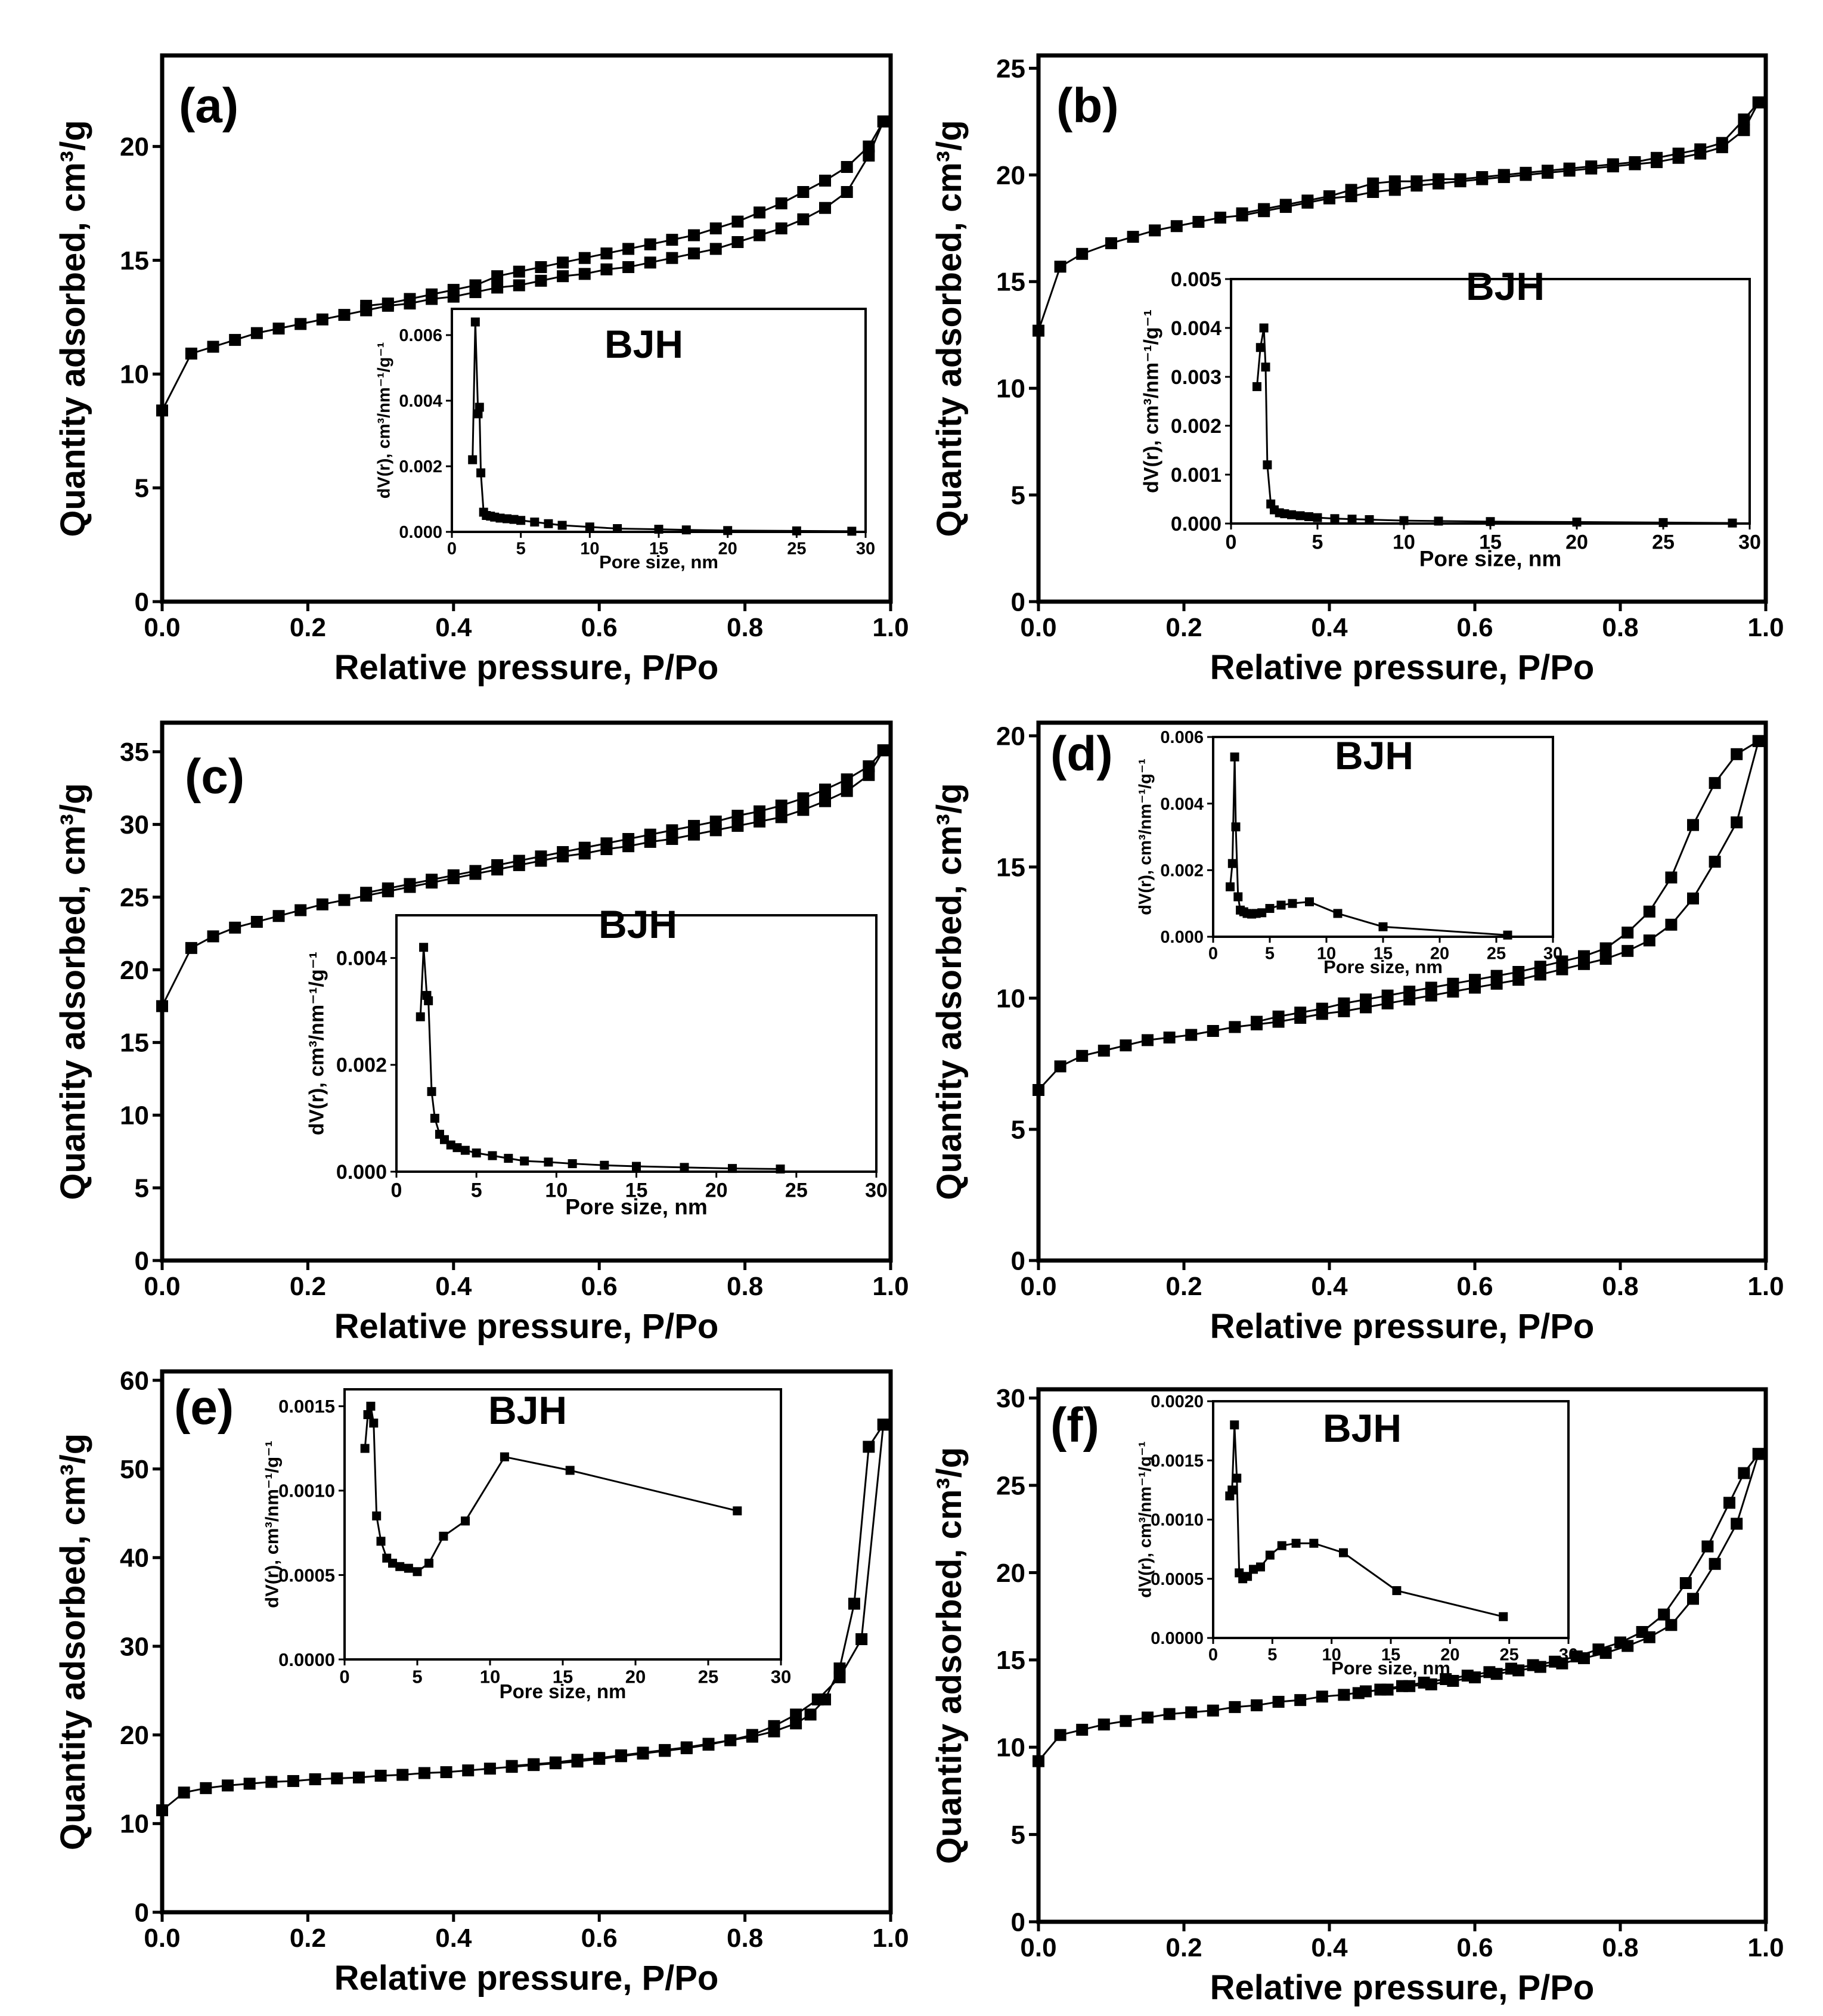 The width and height of the screenshot is (1823, 2016). What do you see at coordinates (635, 1676) in the screenshot?
I see `inset-x-tick-label: 20` at bounding box center [635, 1676].